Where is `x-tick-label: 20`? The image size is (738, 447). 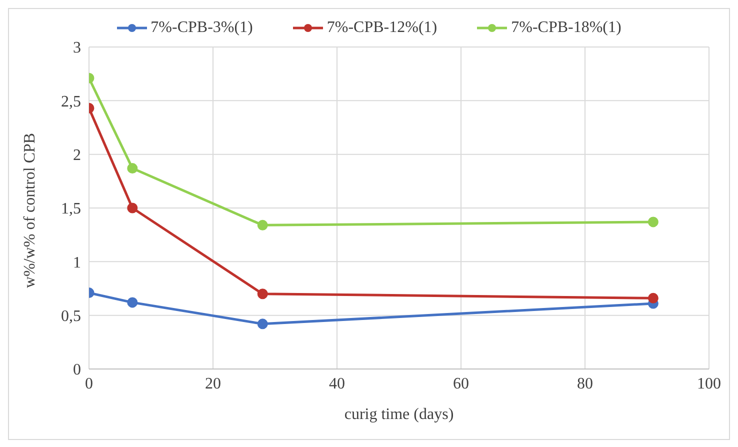 x-tick-label: 20 is located at coordinates (213, 383).